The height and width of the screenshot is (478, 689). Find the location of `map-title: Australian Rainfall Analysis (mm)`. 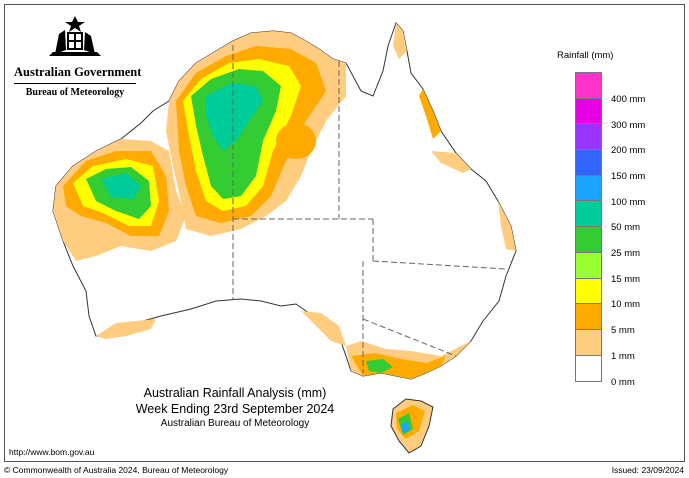

map-title: Australian Rainfall Analysis (mm) is located at coordinates (235, 393).